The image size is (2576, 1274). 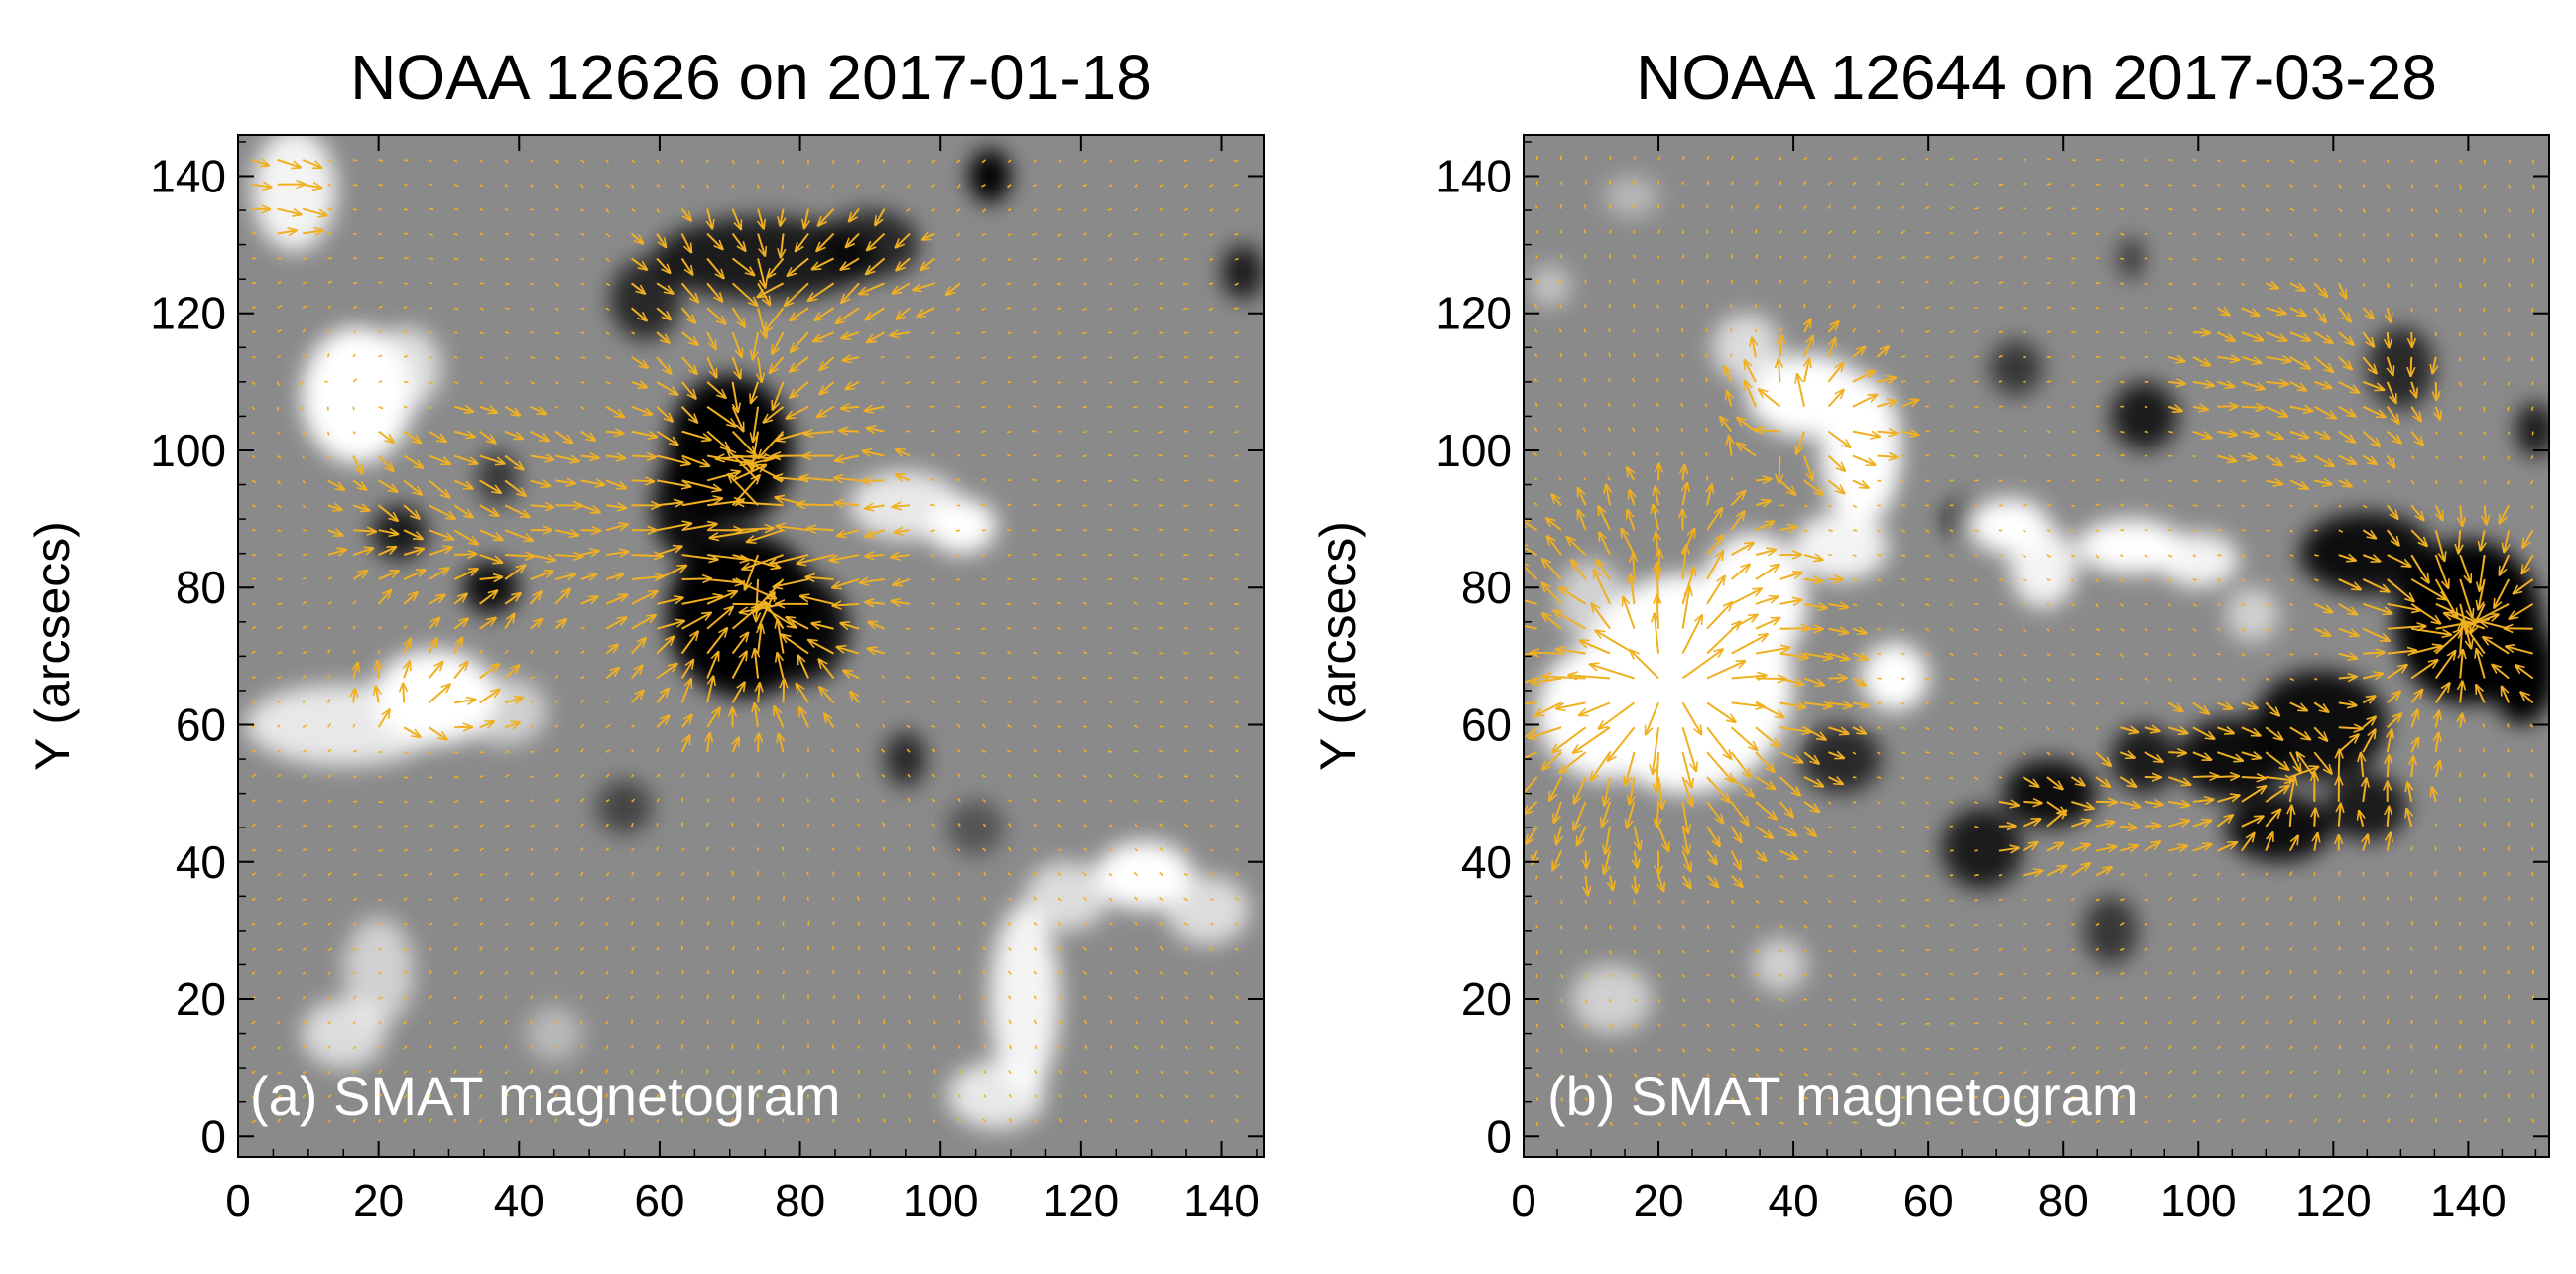 I want to click on x-tick-label: 20, so click(x=1658, y=1200).